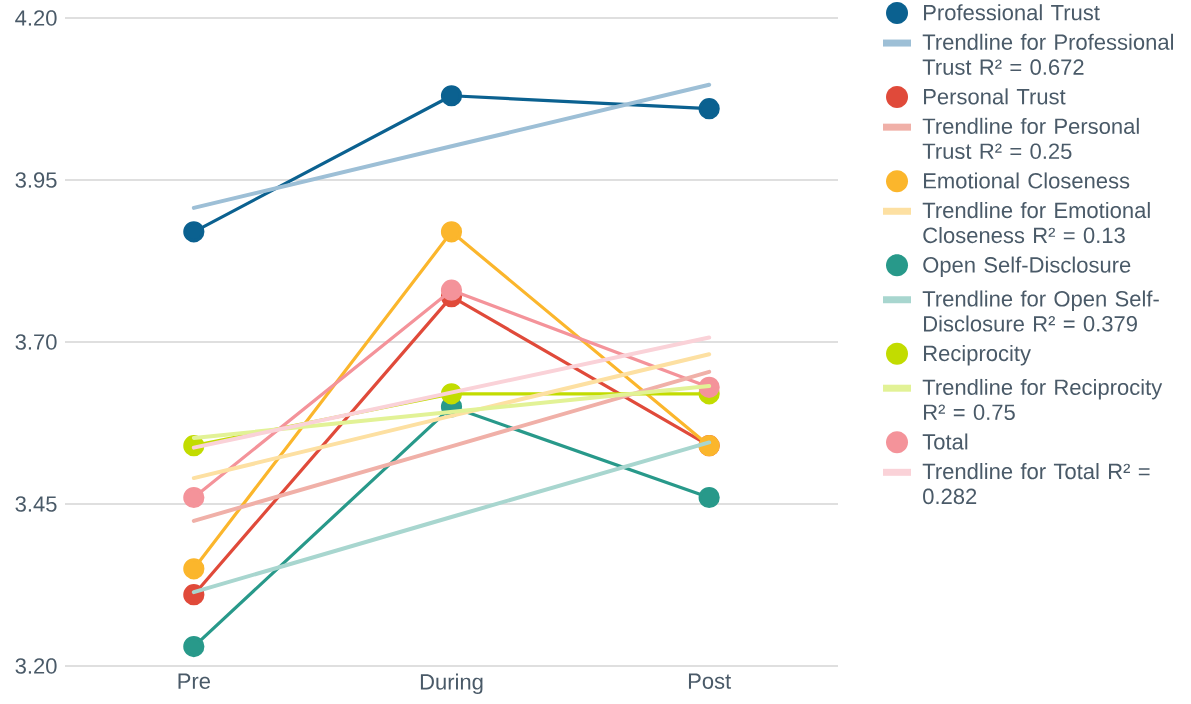 Image resolution: width=1191 pixels, height=704 pixels. What do you see at coordinates (1040, 311) in the screenshot?
I see `legend-label: Trendline for Open Self-Disclosure R² = 0.379` at bounding box center [1040, 311].